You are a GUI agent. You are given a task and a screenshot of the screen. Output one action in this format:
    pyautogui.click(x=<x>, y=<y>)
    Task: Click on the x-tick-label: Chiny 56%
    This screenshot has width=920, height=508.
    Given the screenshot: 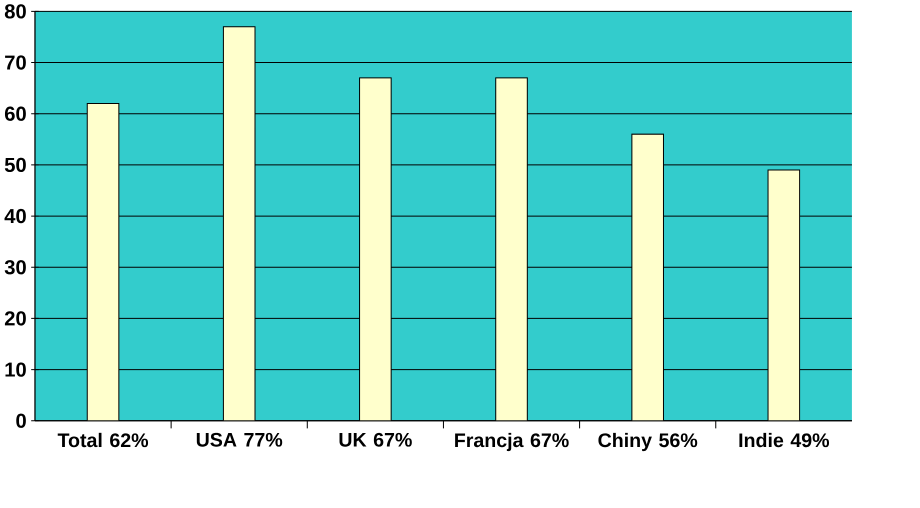 What is the action you would take?
    pyautogui.click(x=648, y=442)
    